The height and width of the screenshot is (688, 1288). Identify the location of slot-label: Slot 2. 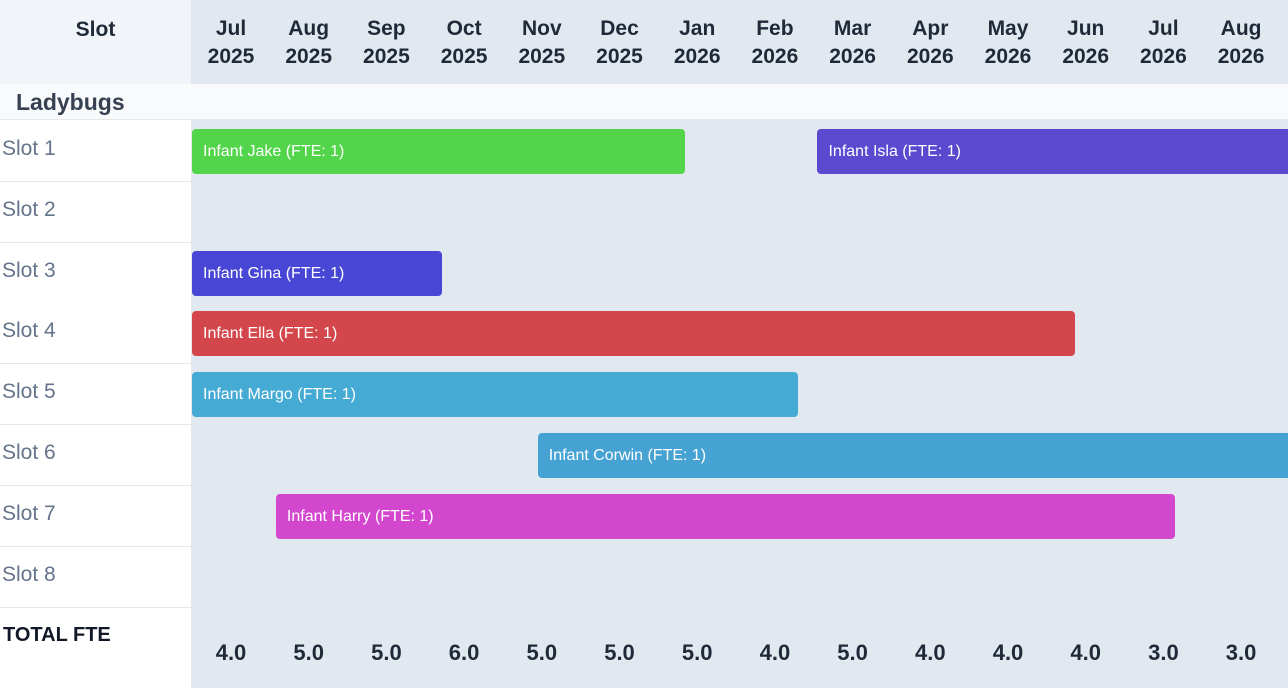
(29, 209).